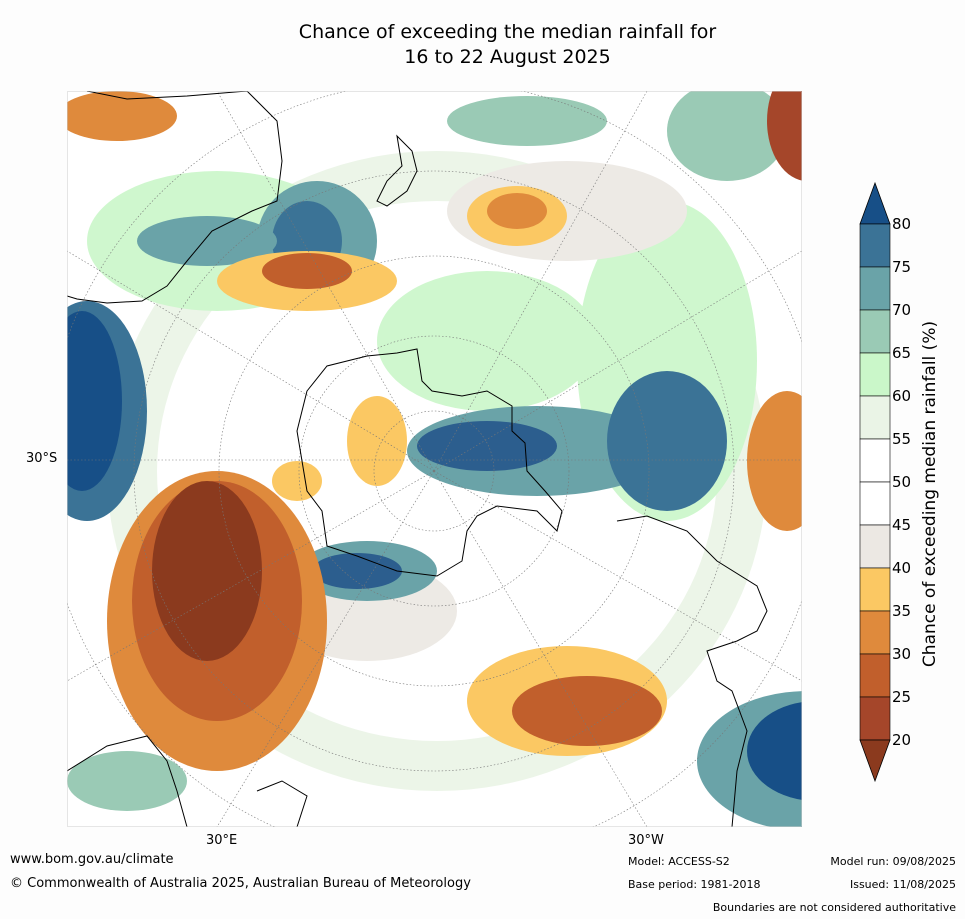 The height and width of the screenshot is (919, 965). Describe the element at coordinates (222, 840) in the screenshot. I see `longitude-label-east: 30°E` at that location.